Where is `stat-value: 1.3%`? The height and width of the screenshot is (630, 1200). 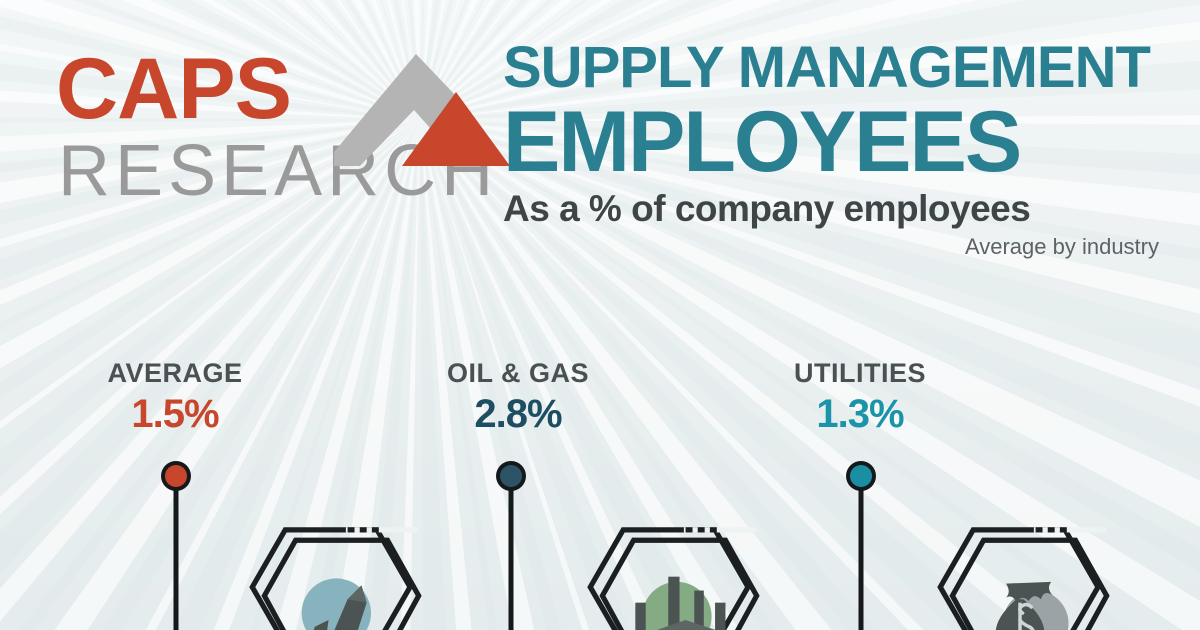 stat-value: 1.3% is located at coordinates (860, 414).